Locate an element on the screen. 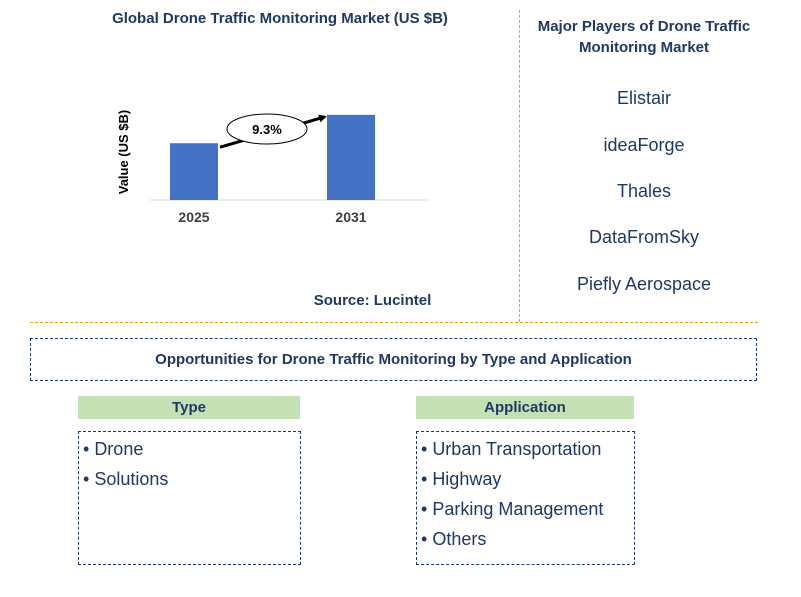 The width and height of the screenshot is (801, 597). list-item: Others is located at coordinates (525, 539).